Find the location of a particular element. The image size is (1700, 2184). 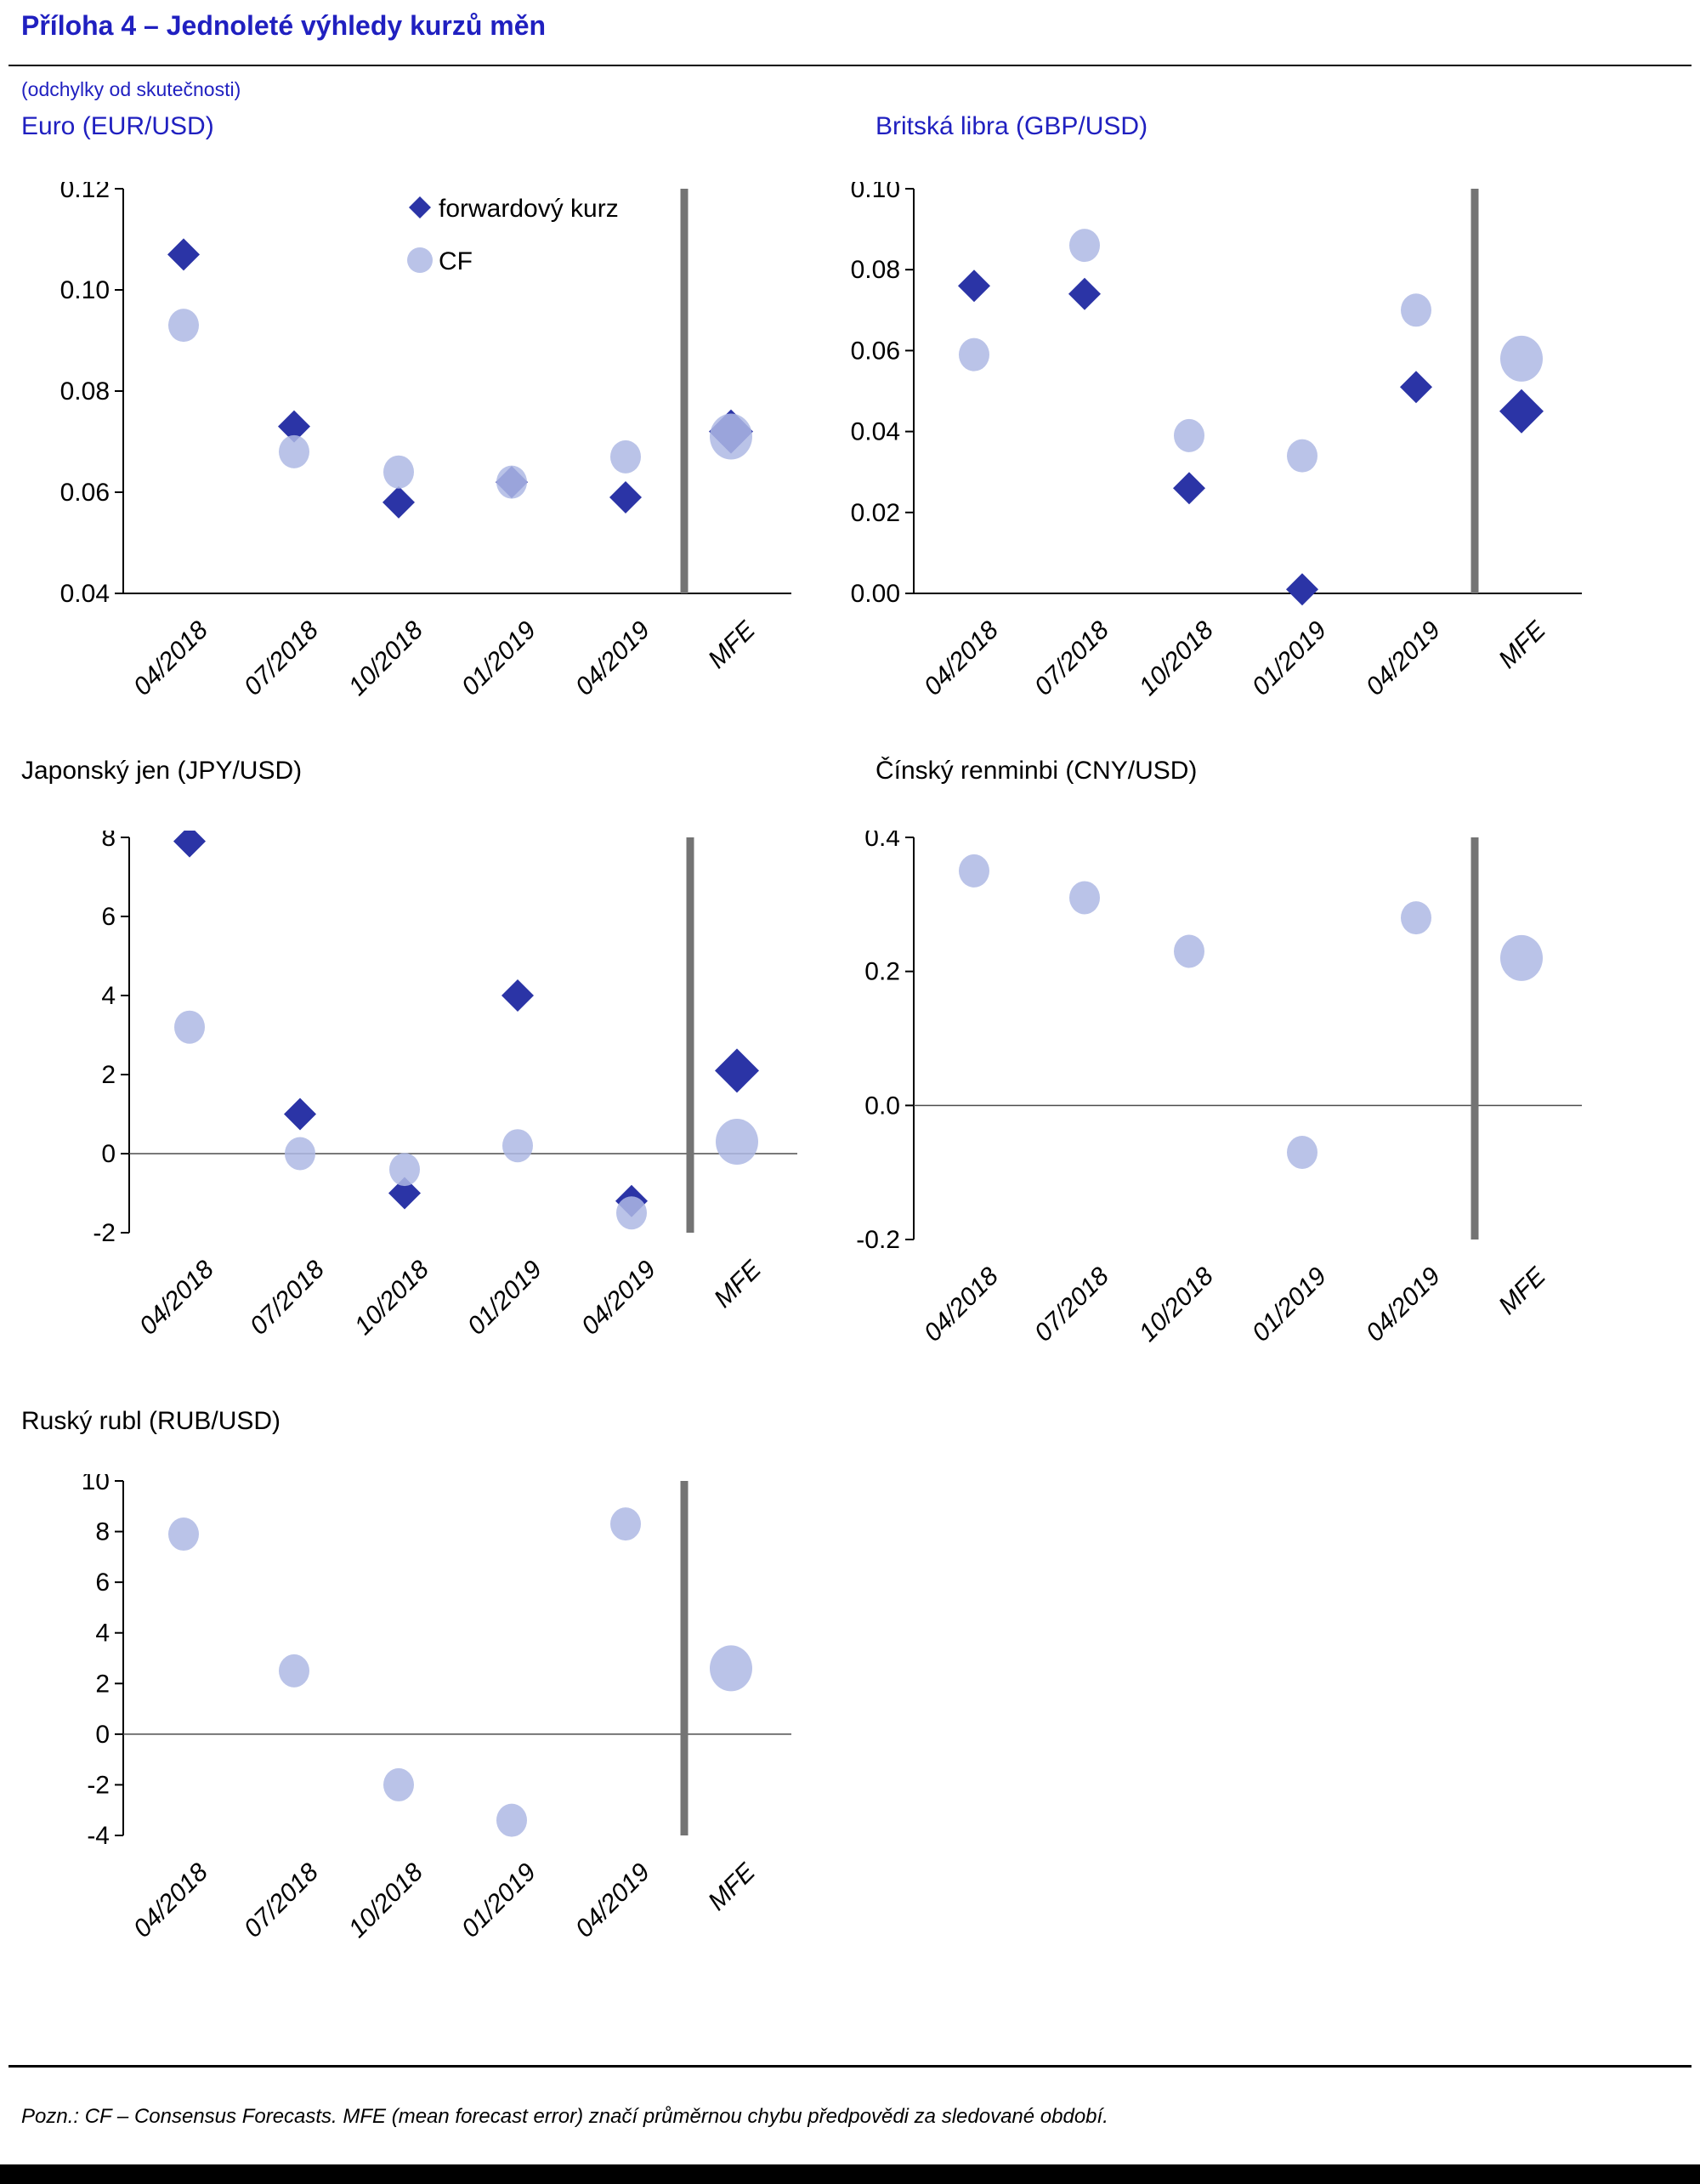

legend-cf-marker-icon is located at coordinates (420, 260).